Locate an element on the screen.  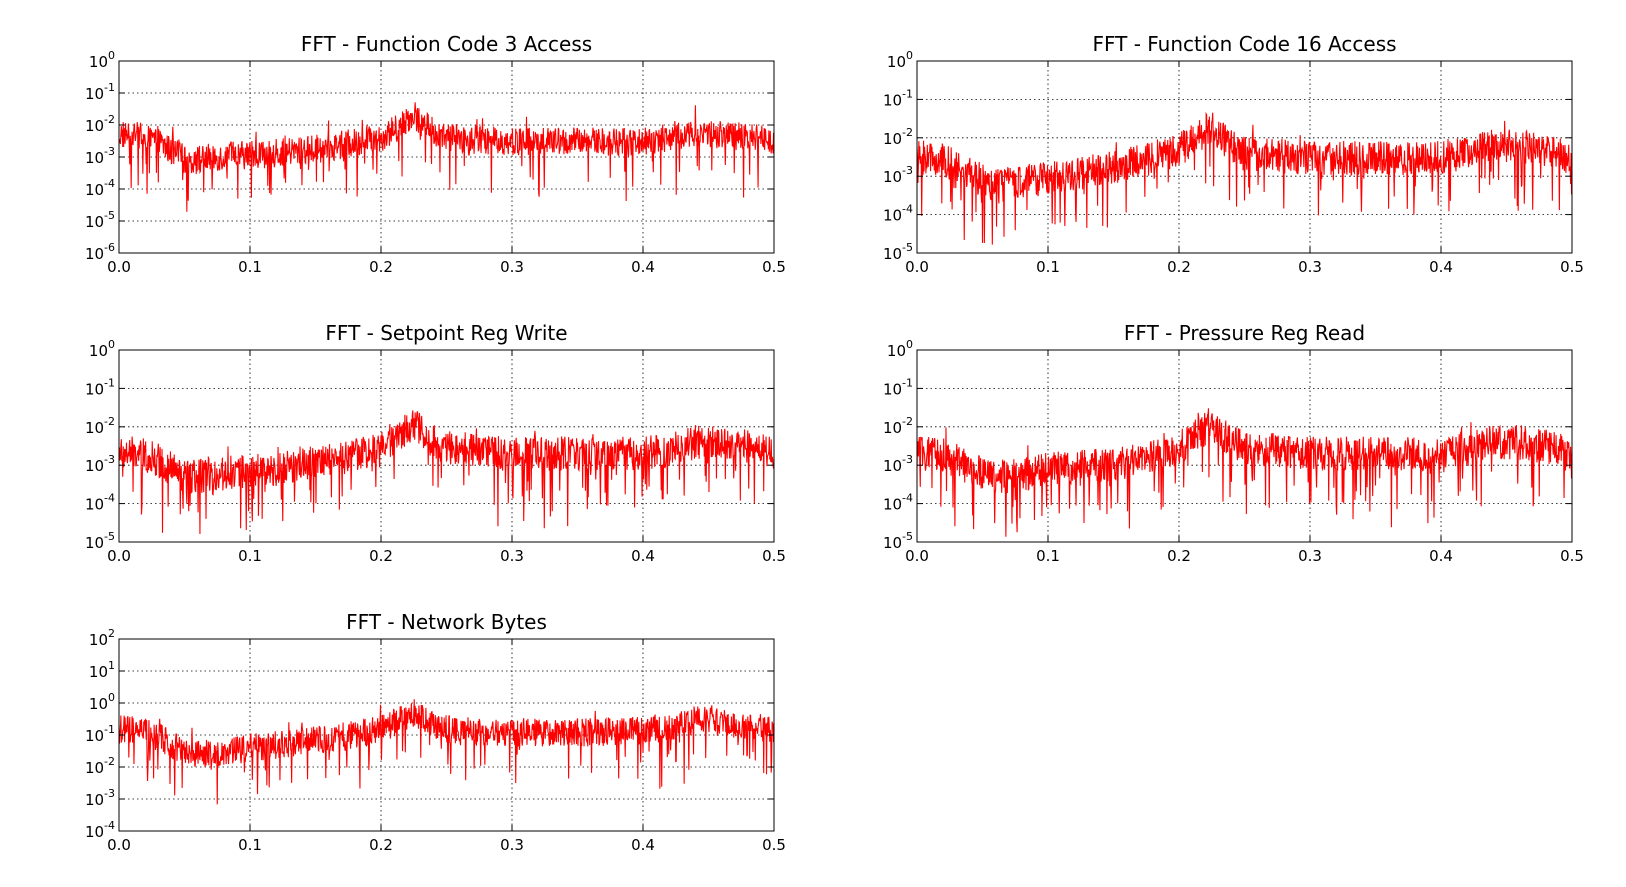
subplot-title: FFT - Pressure Reg Read is located at coordinates (1244, 333).